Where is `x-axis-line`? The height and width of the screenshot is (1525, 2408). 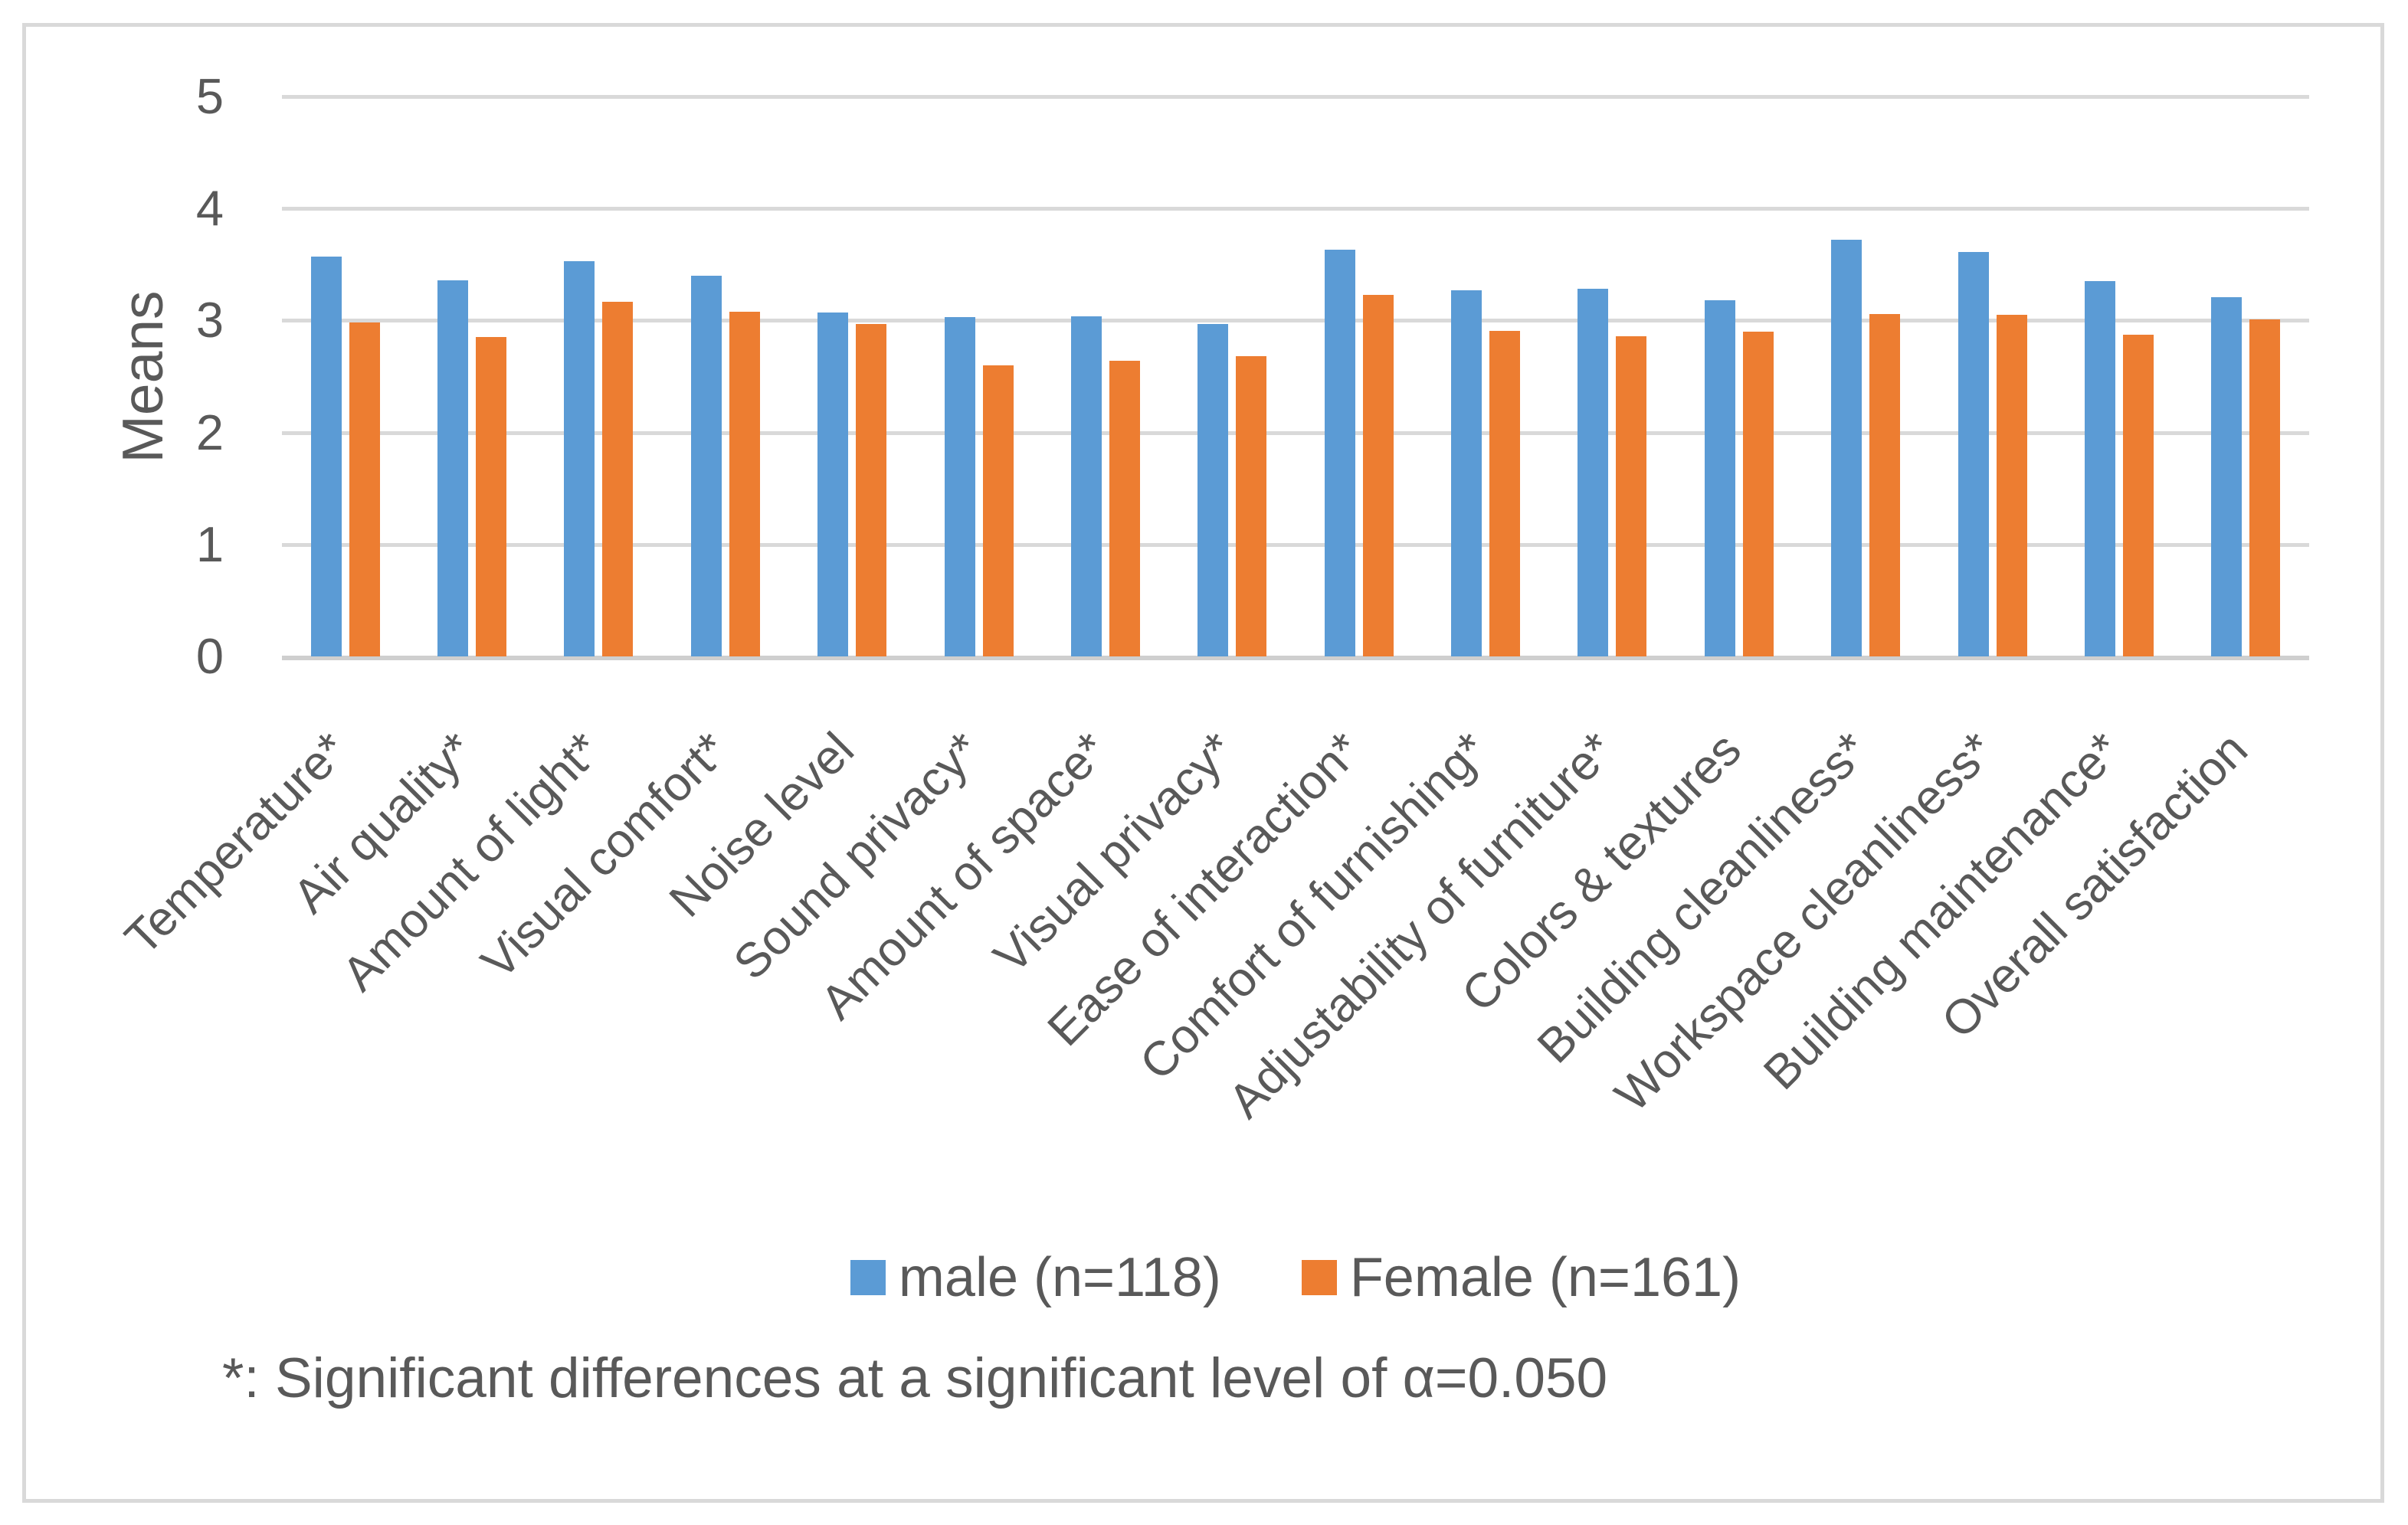
x-axis-line is located at coordinates (1296, 658).